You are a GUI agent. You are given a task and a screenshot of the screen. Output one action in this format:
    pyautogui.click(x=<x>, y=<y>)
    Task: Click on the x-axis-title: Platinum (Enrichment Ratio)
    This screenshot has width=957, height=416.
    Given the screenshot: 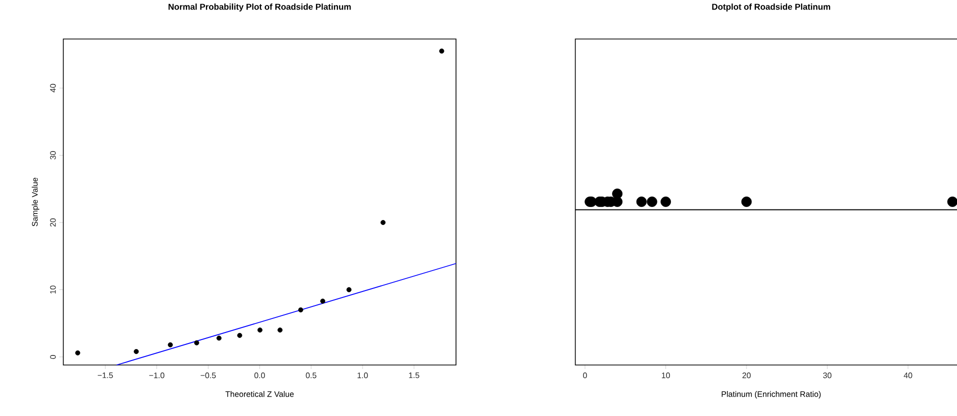 What is the action you would take?
    pyautogui.click(x=771, y=395)
    